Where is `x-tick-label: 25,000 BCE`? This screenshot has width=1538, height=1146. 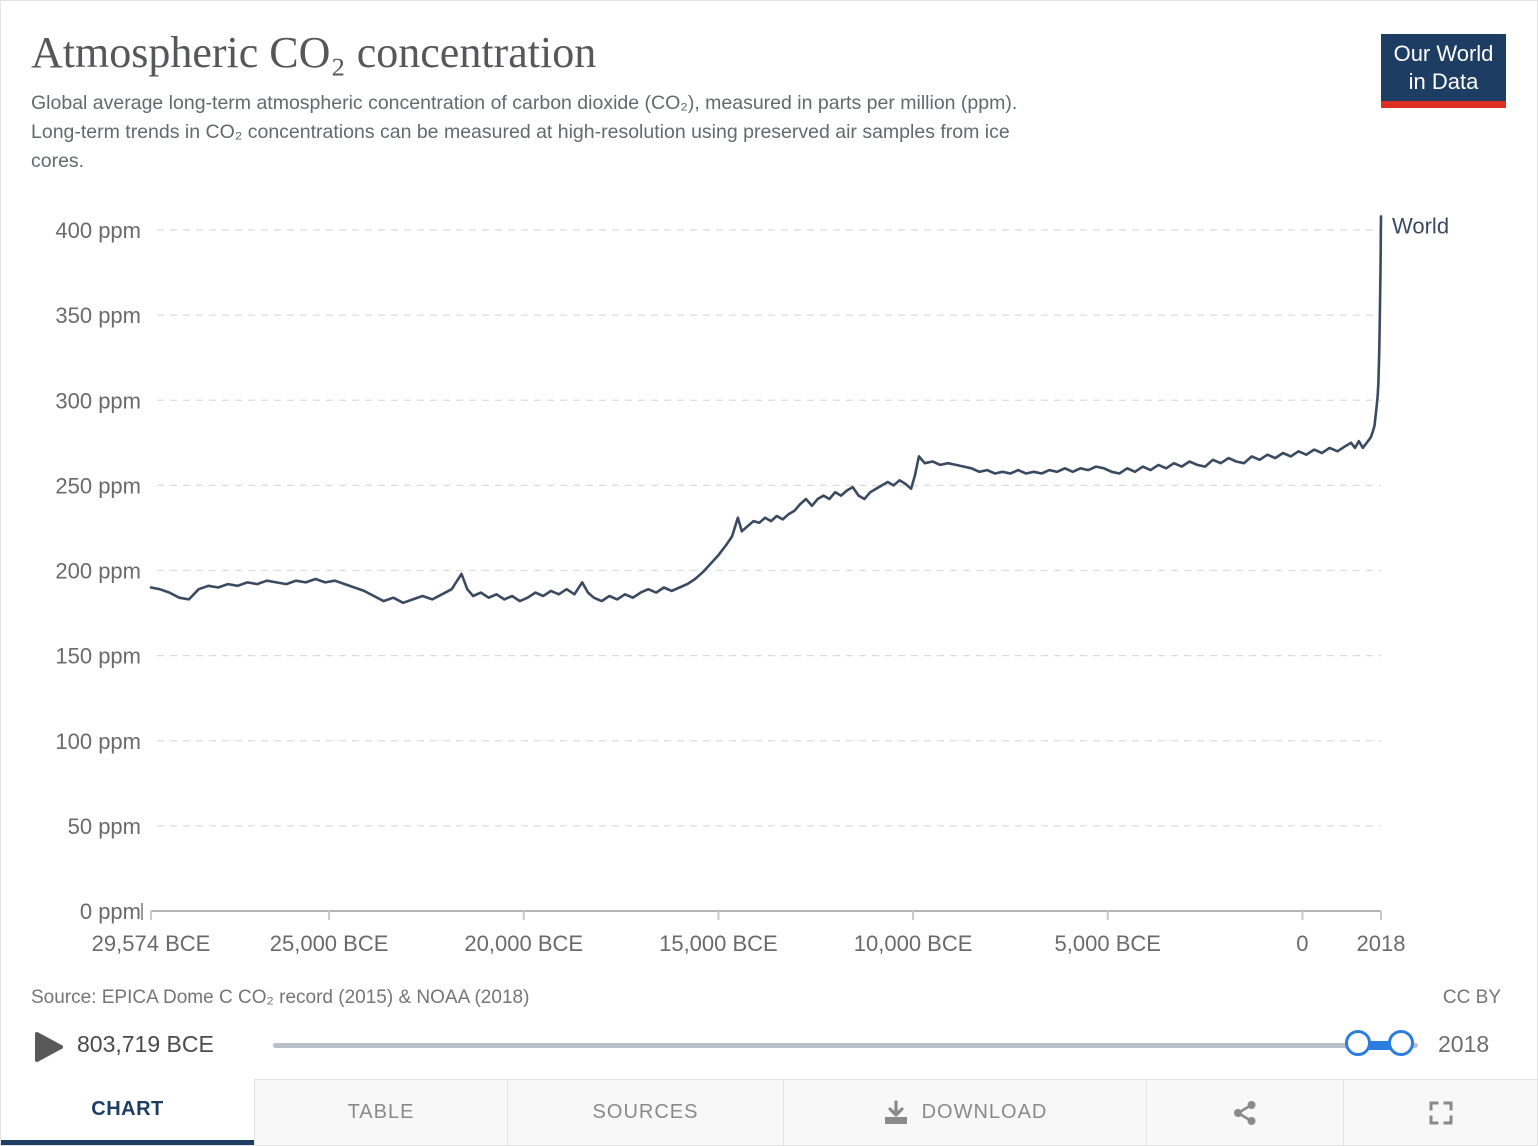
x-tick-label: 25,000 BCE is located at coordinates (329, 943).